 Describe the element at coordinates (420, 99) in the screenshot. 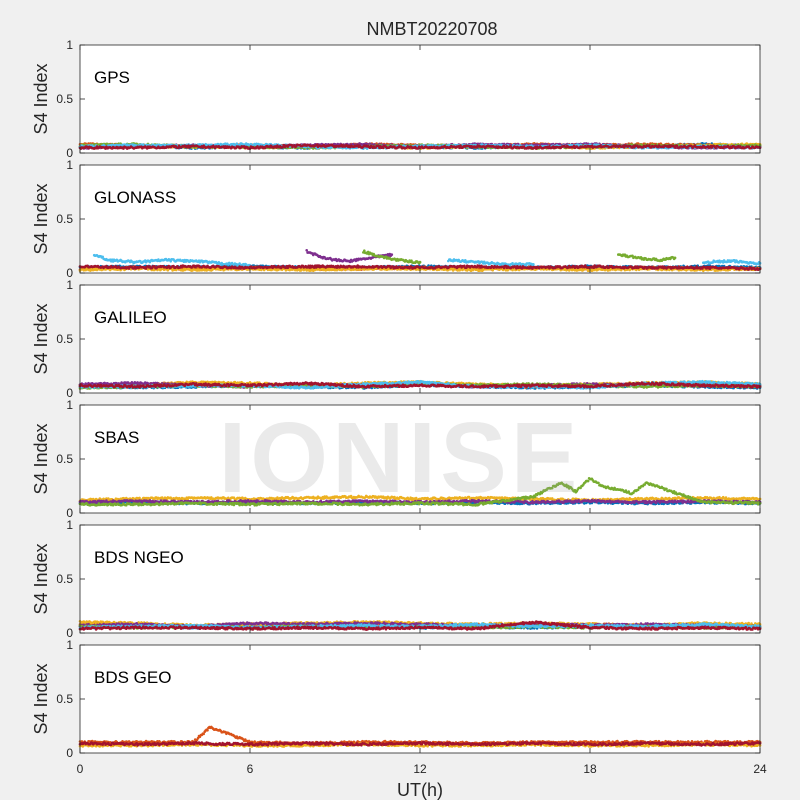

I see `plot-area` at that location.